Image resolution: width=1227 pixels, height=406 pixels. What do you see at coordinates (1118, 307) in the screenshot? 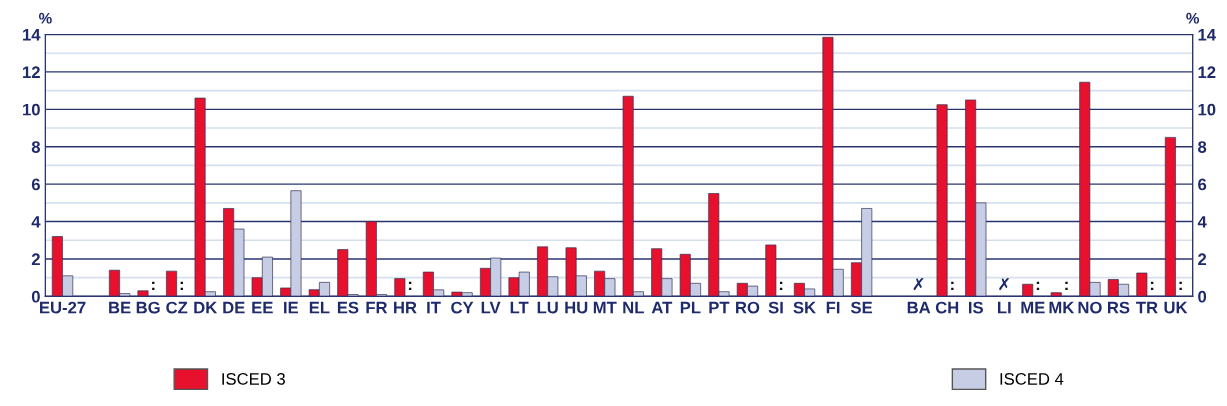
I see `x-tick-label: RS` at bounding box center [1118, 307].